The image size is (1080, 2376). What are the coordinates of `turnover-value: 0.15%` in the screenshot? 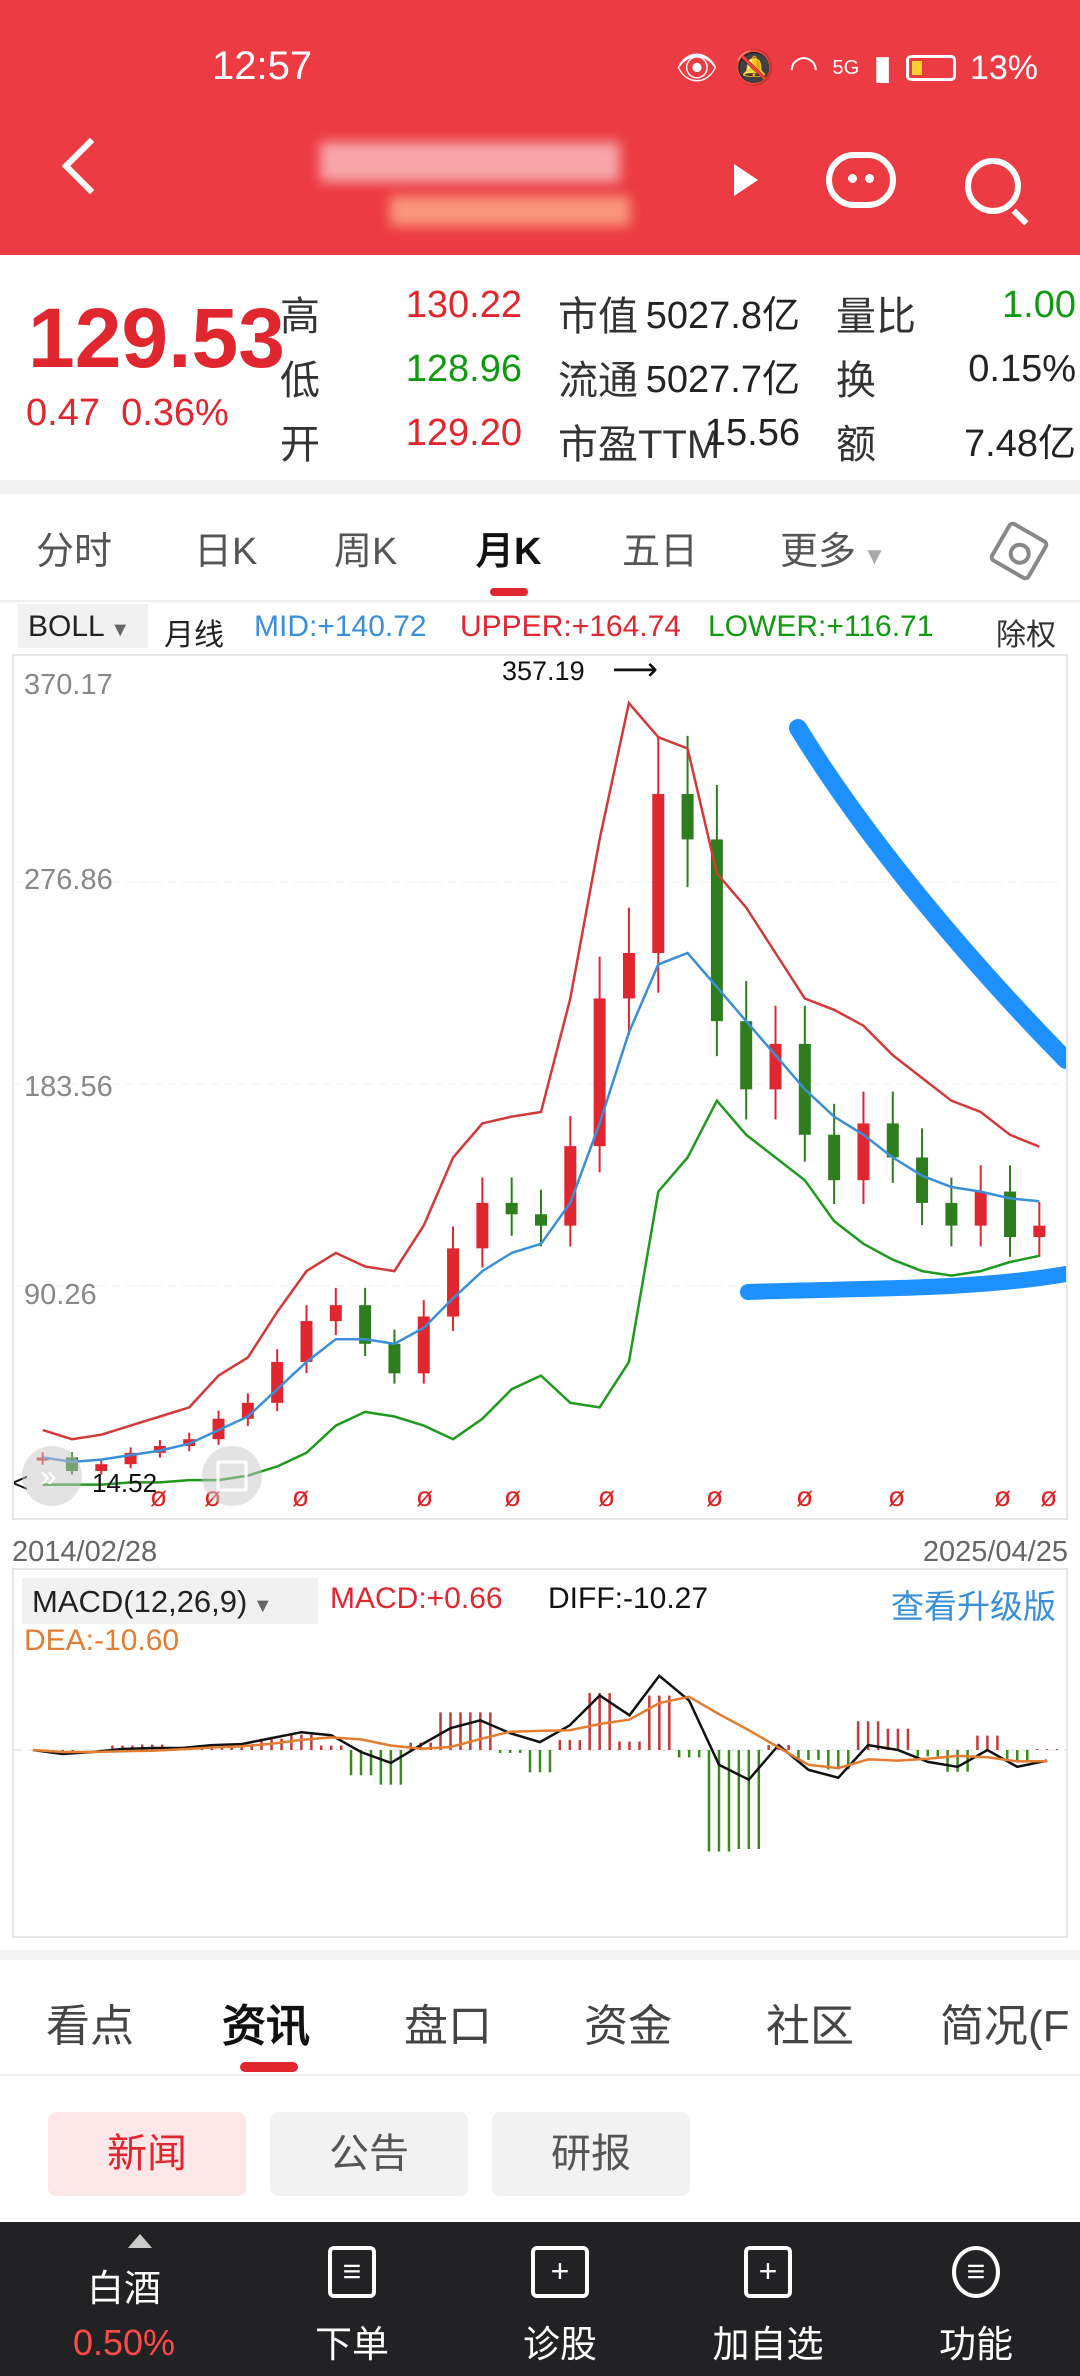 It's located at (1022, 369).